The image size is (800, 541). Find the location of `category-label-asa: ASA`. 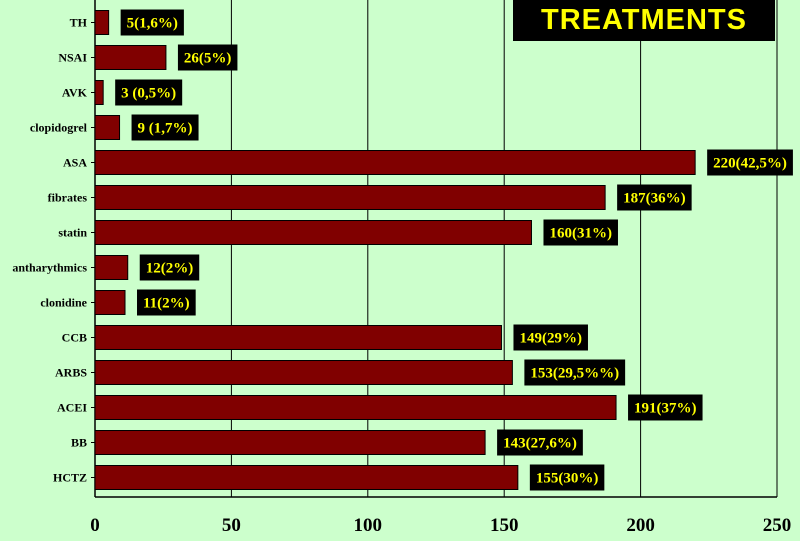

category-label-asa: ASA is located at coordinates (75, 163).